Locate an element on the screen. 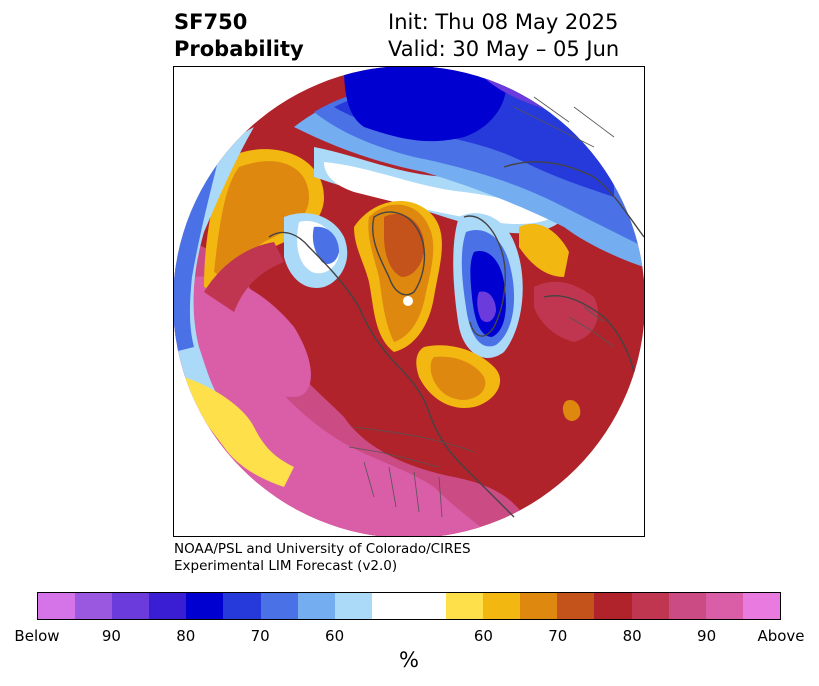 The image size is (819, 686). field-gold-east is located at coordinates (544, 250).